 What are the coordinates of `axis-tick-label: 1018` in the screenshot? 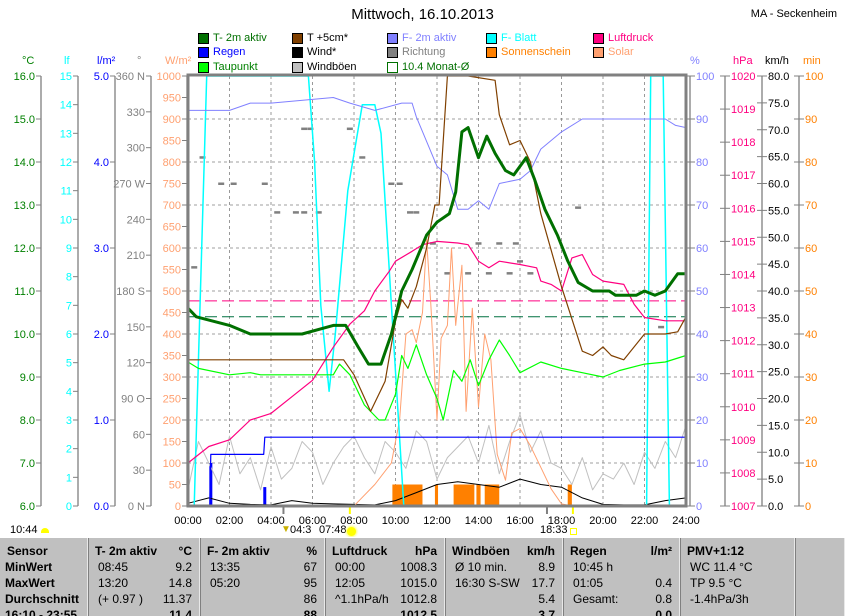 It's located at (743, 143).